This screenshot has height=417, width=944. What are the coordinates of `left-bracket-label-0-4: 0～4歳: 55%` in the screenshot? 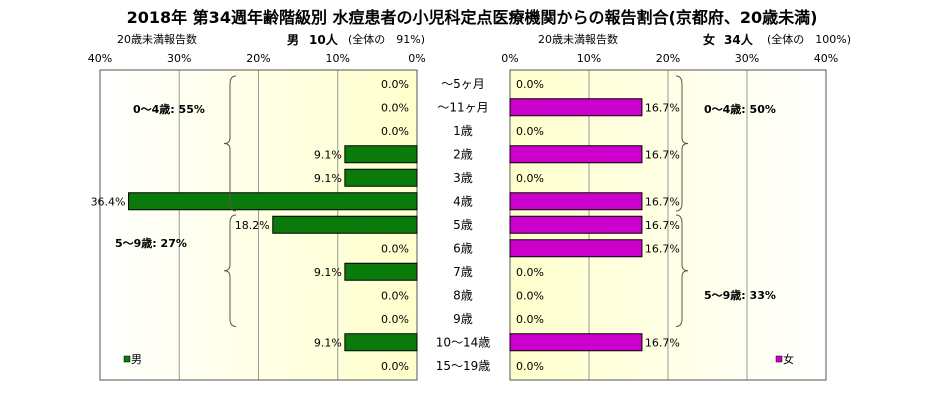 It's located at (169, 109).